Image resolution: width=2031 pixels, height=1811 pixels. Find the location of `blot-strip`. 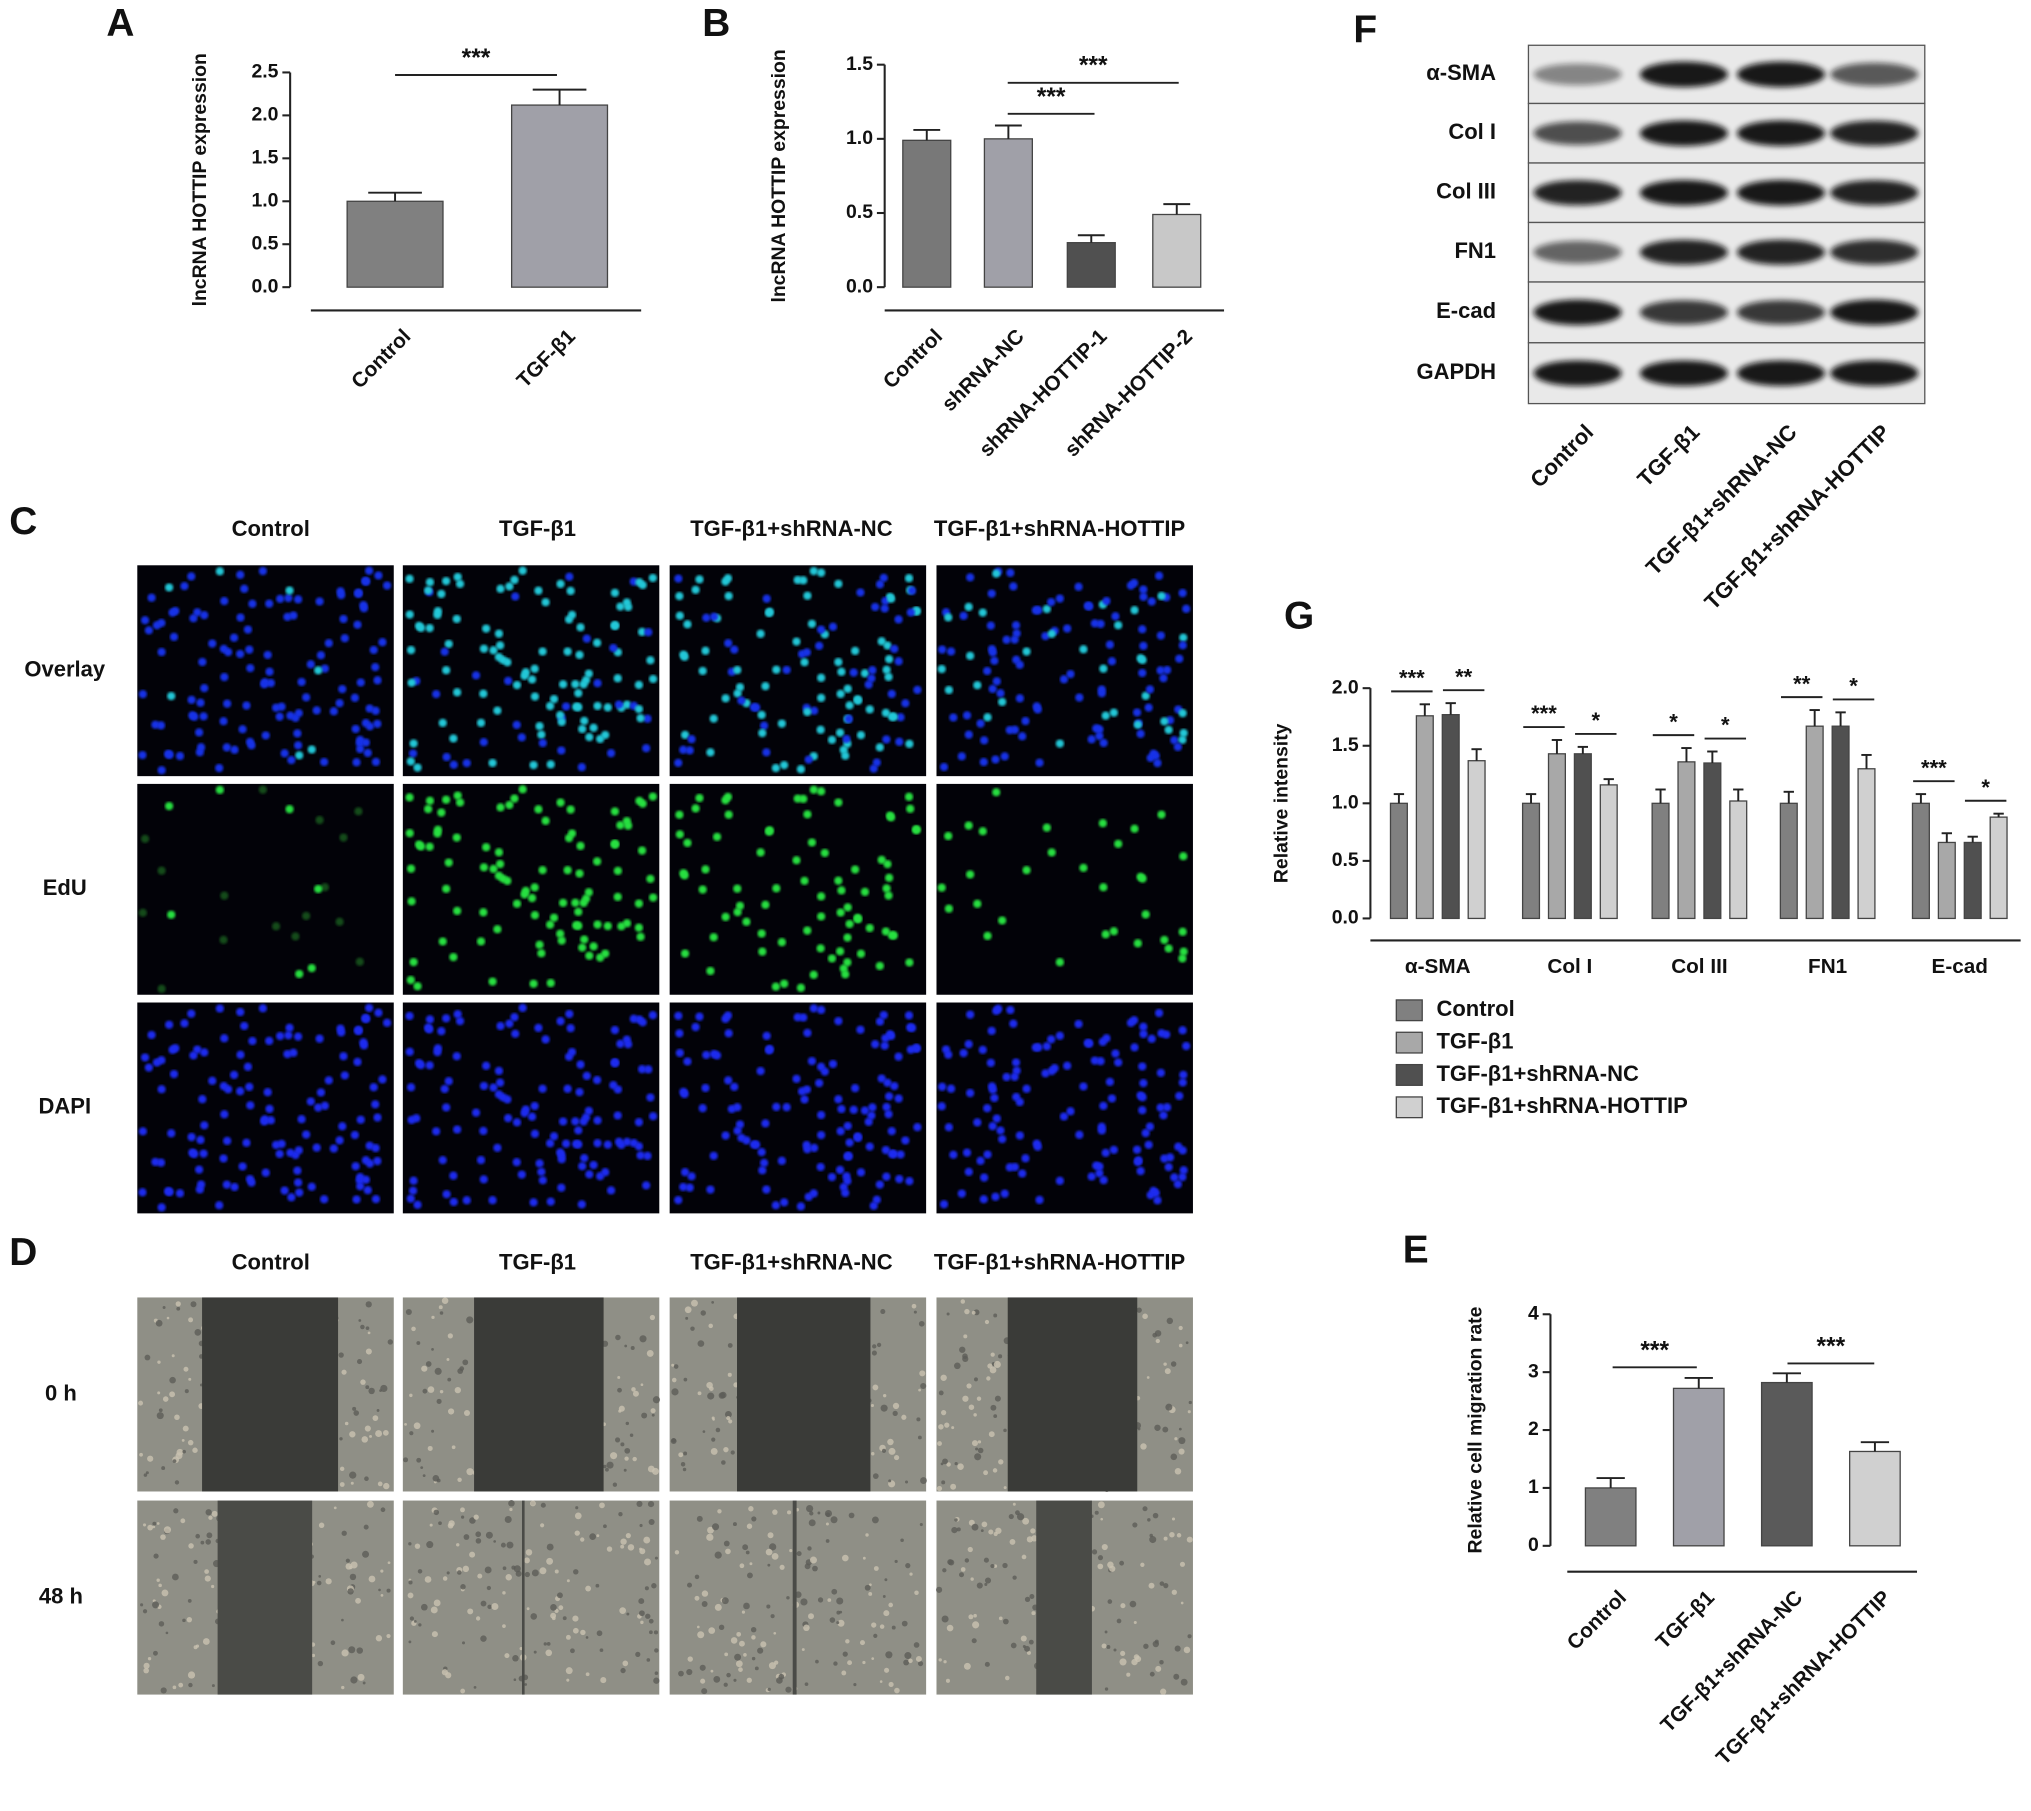

blot-strip is located at coordinates (1726, 133).